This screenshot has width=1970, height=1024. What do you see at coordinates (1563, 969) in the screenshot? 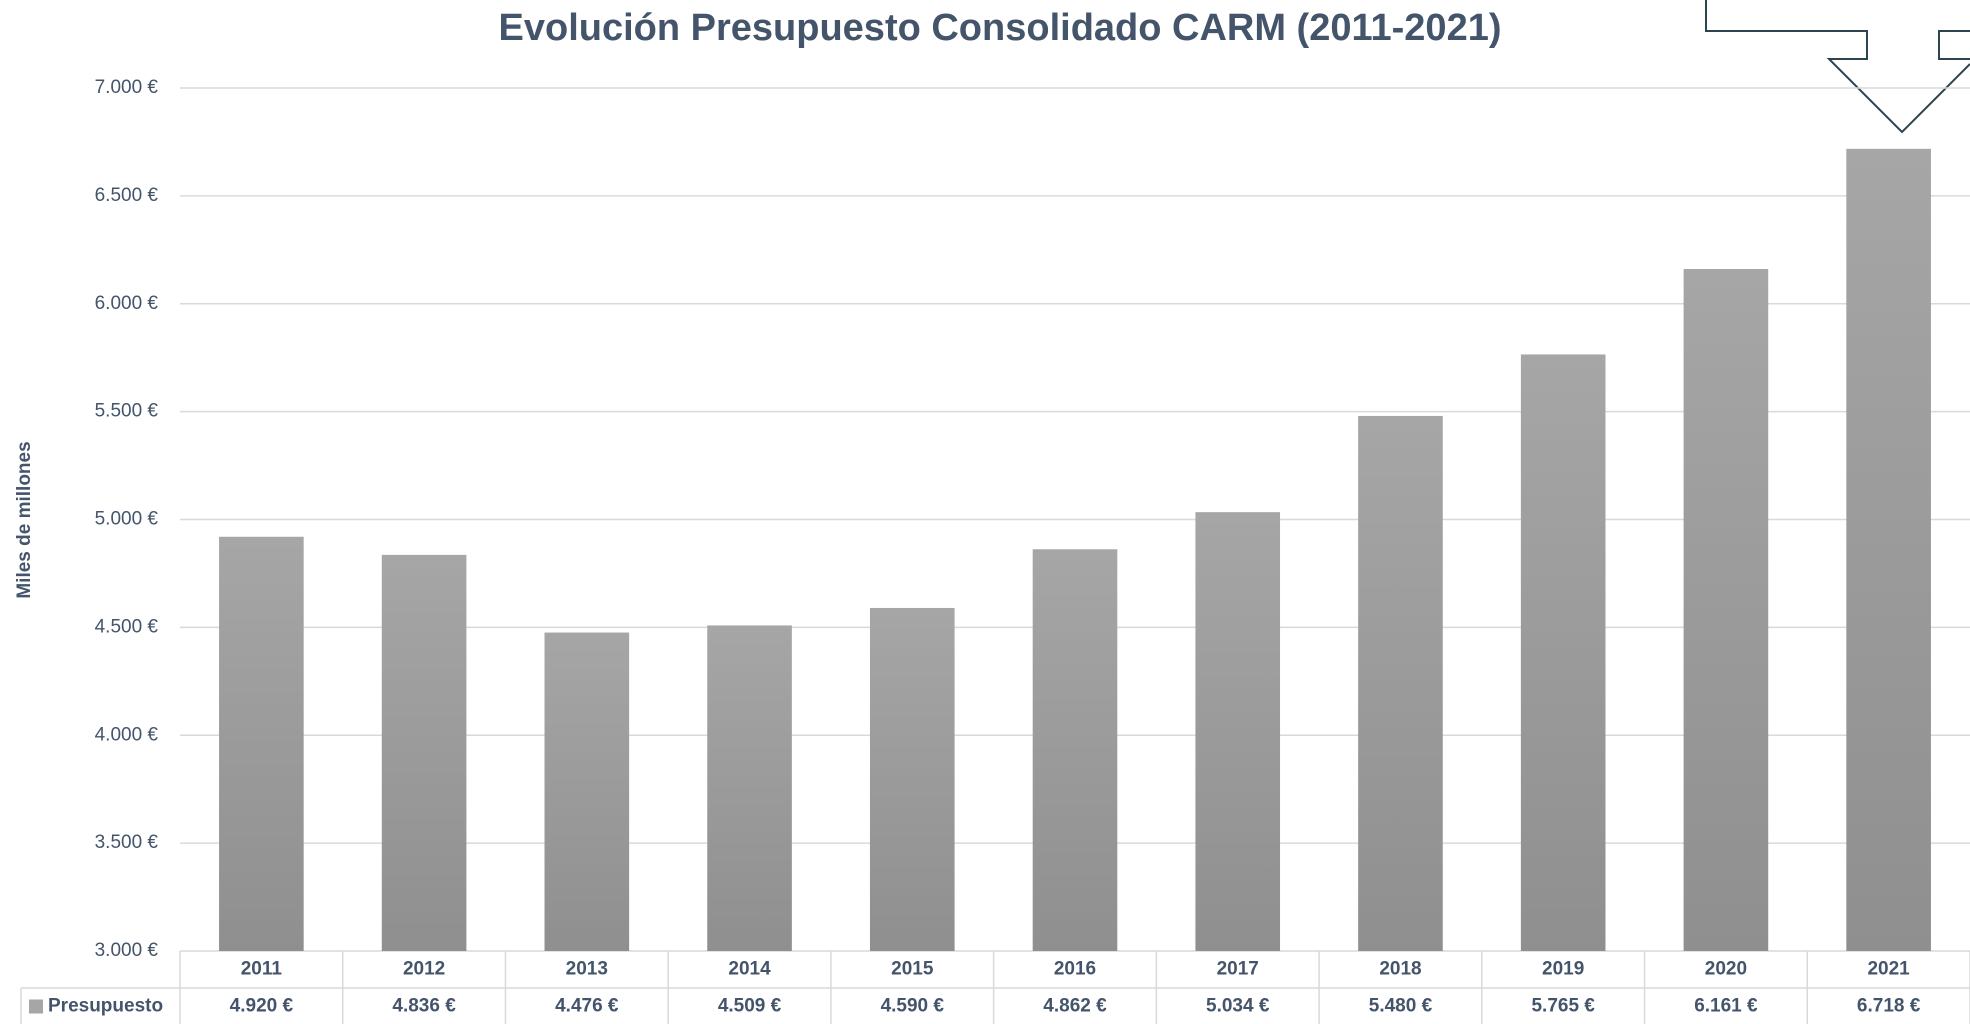
I see `x-tick-label: 2019` at bounding box center [1563, 969].